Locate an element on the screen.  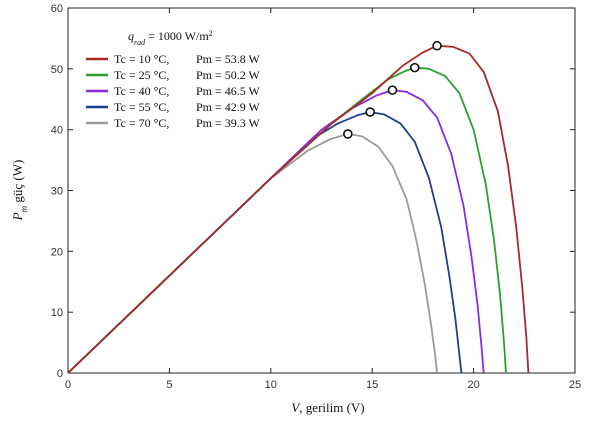
y-tick-label: 40 is located at coordinates (57, 131).